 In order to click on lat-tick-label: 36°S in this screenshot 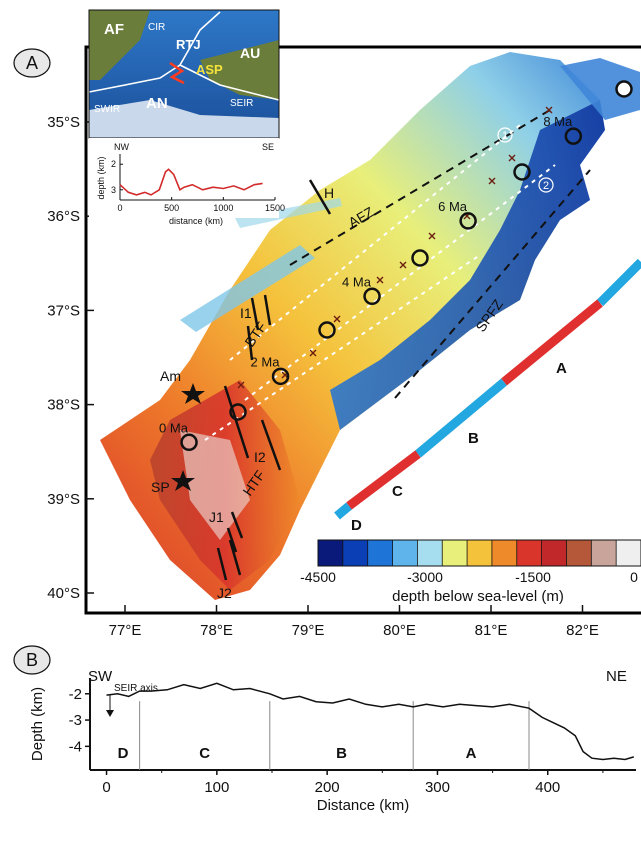, I will do `click(63, 216)`.